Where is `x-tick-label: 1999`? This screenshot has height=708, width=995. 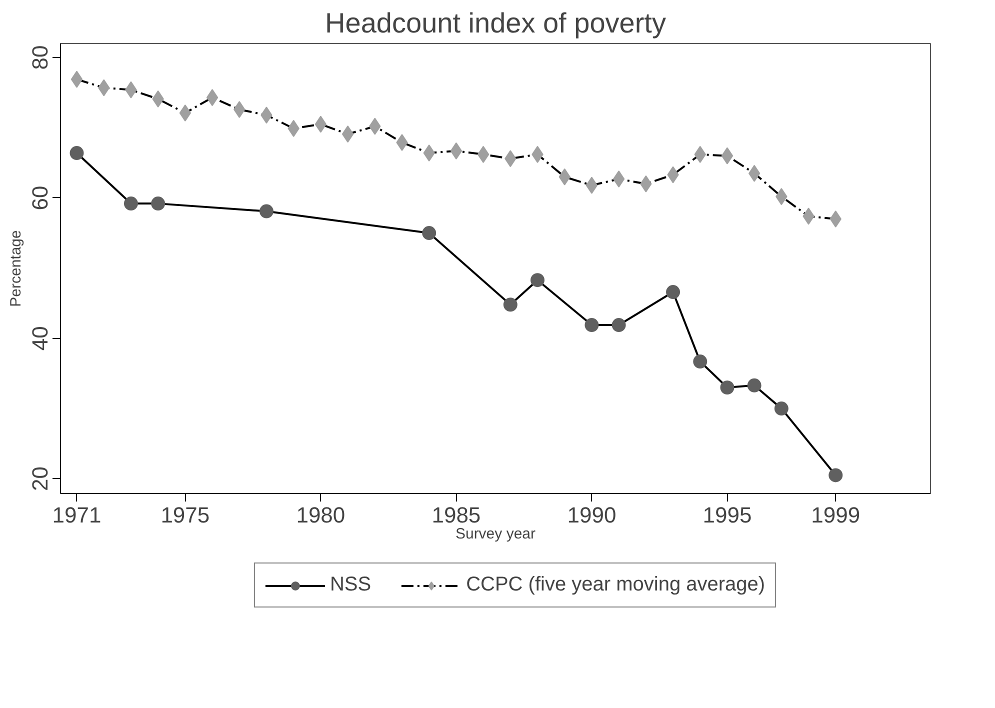
x-tick-label: 1999 is located at coordinates (835, 515).